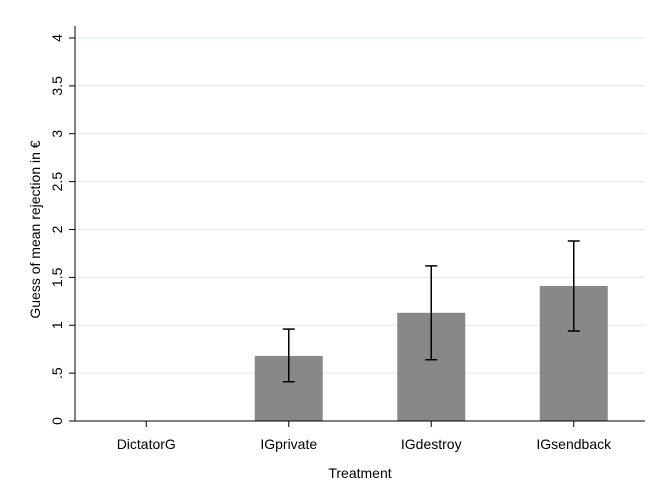  I want to click on y-tick-label: 1.5, so click(57, 277).